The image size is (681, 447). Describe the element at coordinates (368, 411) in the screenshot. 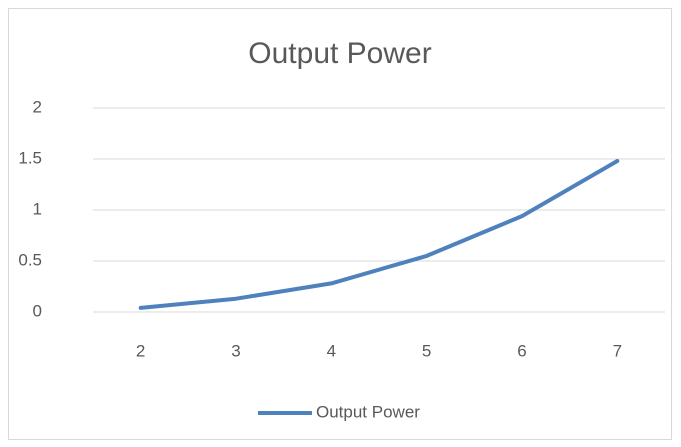

I see `legend-label: Output Power` at that location.